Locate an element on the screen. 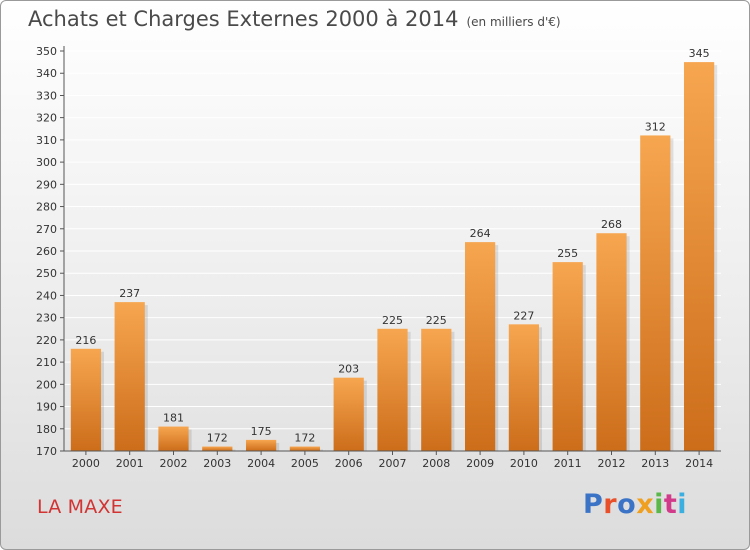 This screenshot has width=750, height=550. x-tick-label-2011: 2011 is located at coordinates (568, 463).